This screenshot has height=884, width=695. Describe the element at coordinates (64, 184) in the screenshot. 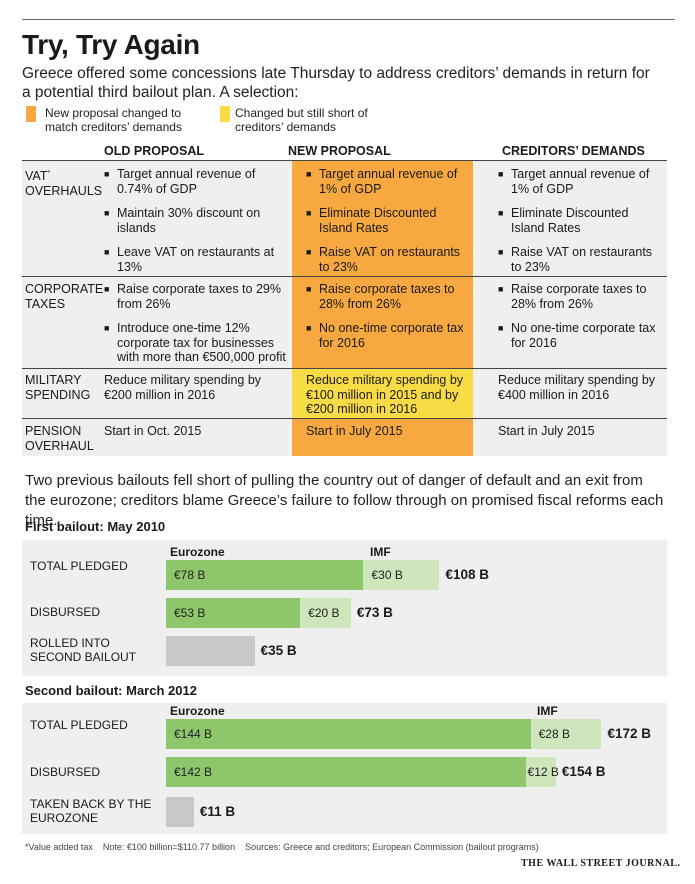

I see `row-label-vat: VAT* OVERHAULS` at that location.